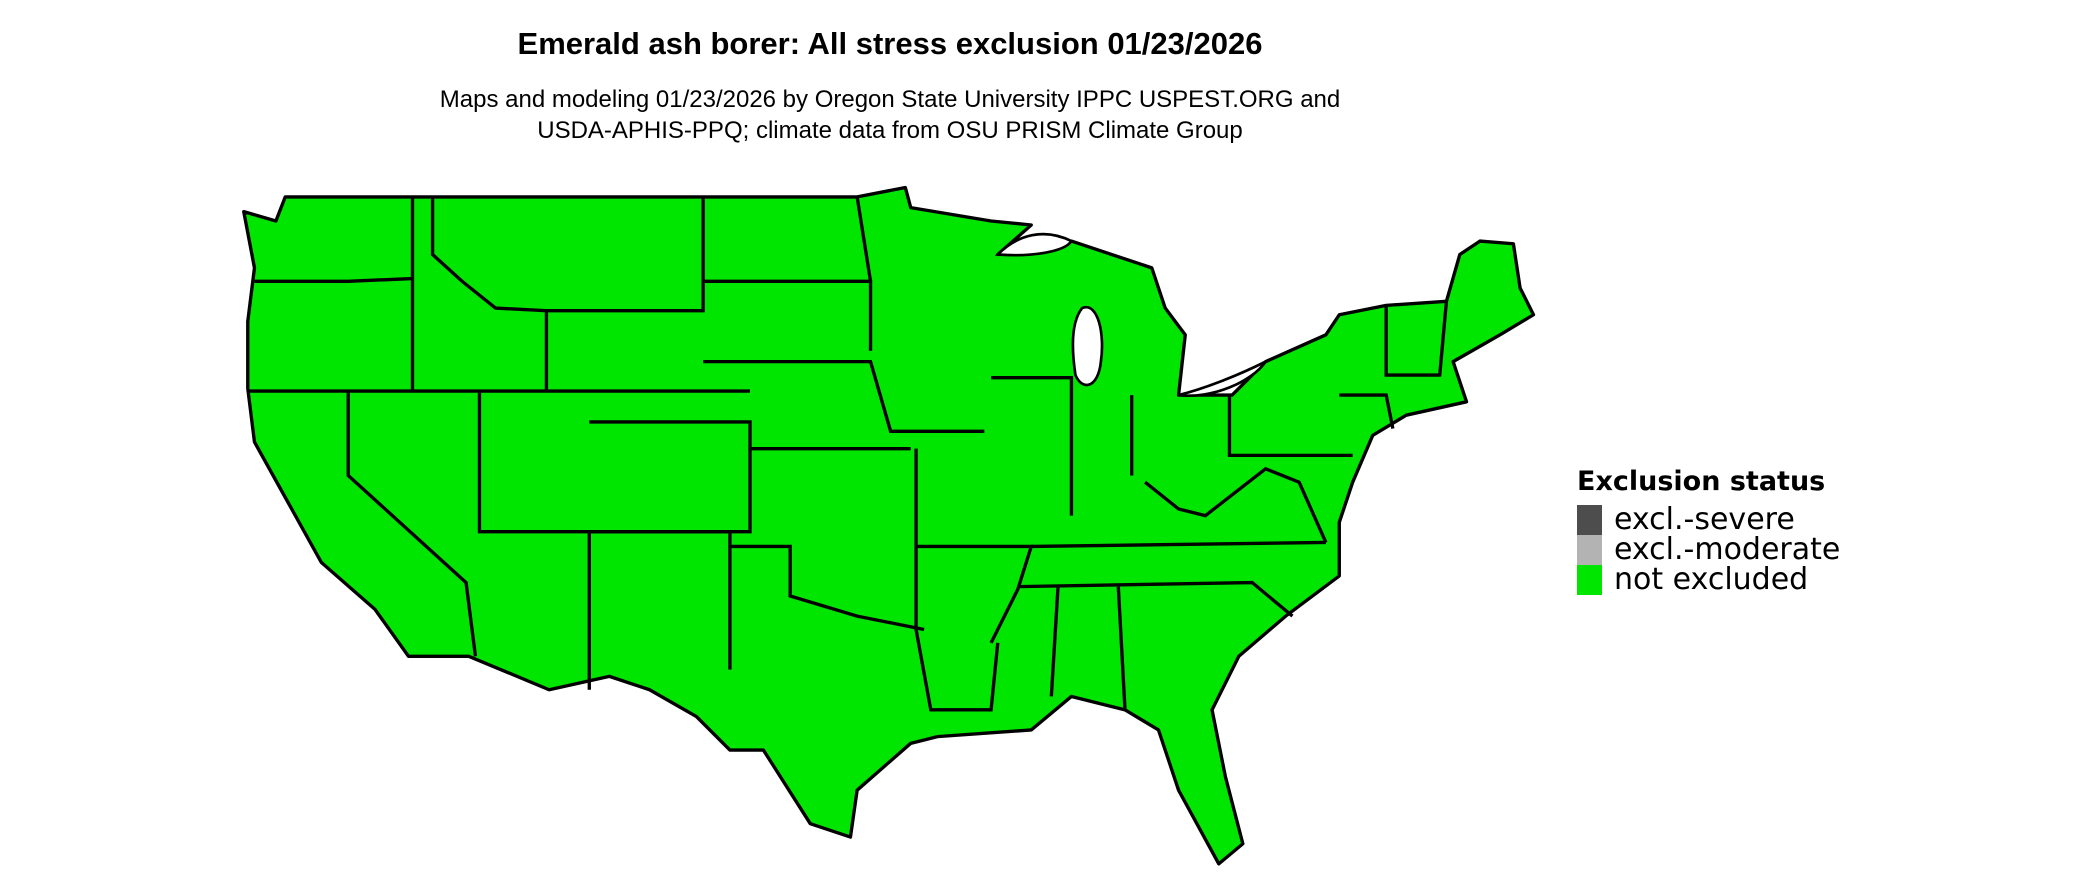  I want to click on lake-superior, so click(1034, 244).